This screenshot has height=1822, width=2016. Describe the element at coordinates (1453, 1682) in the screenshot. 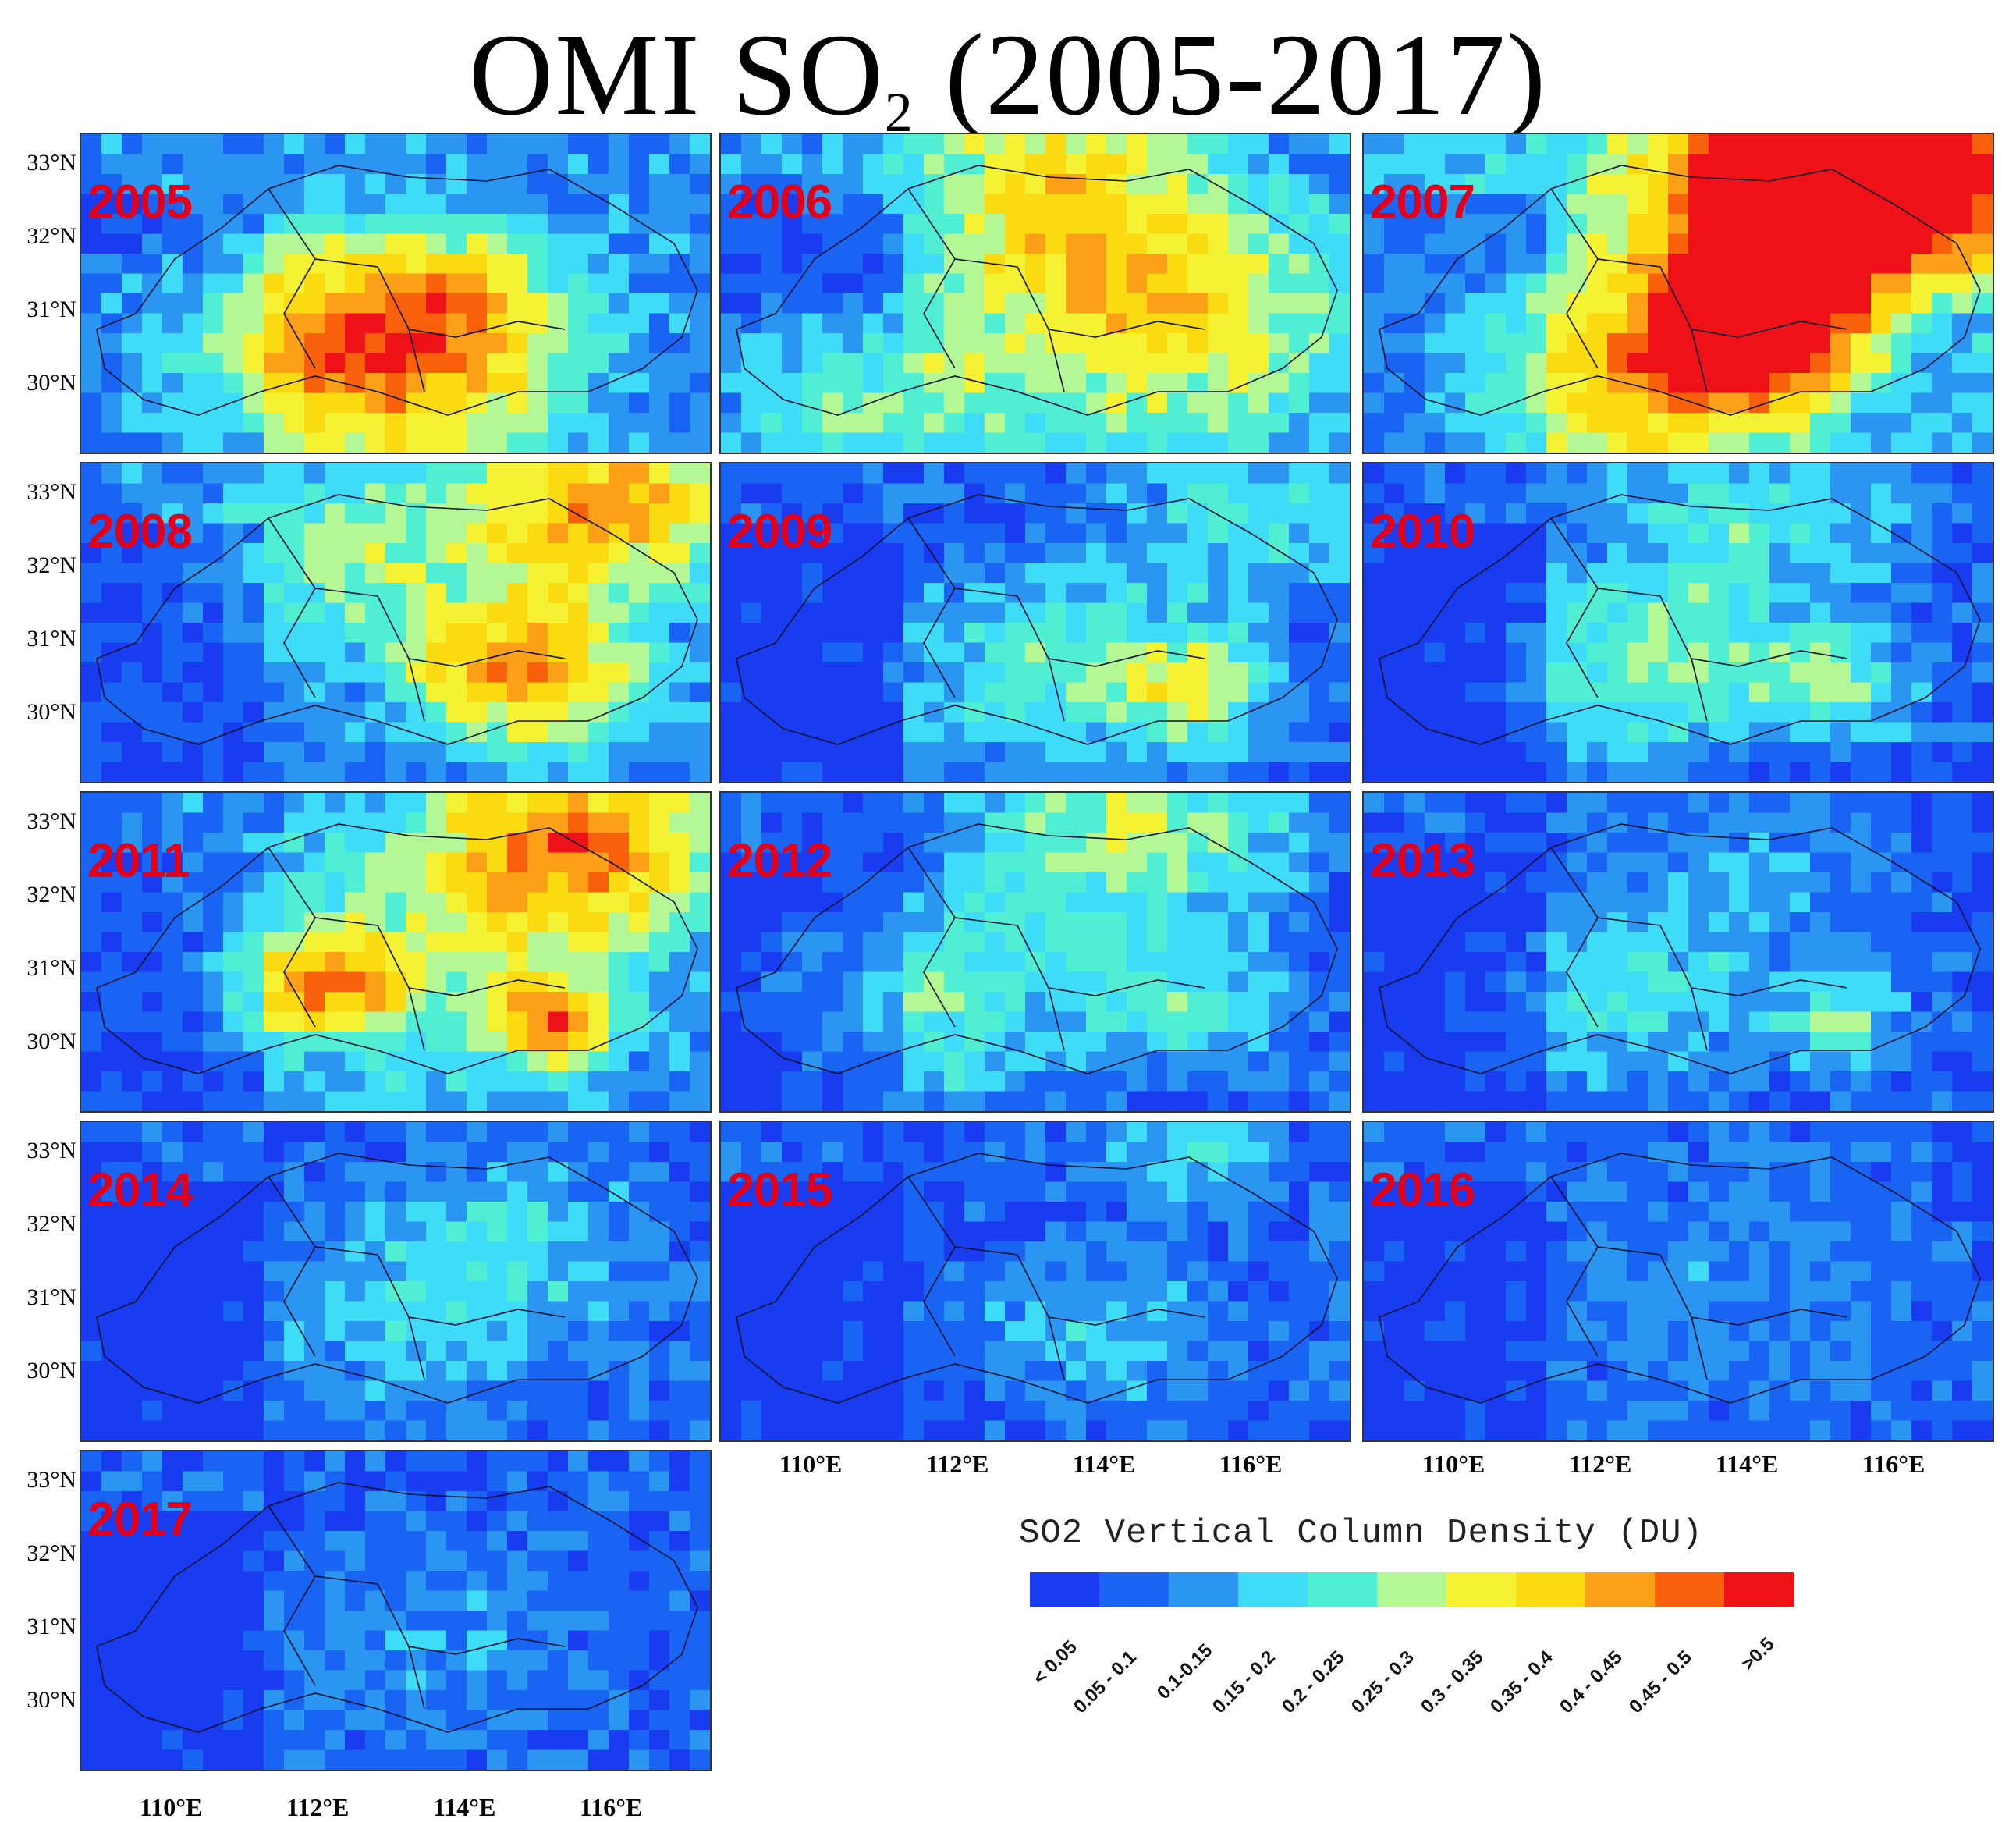

I see `legend-label: 0.3 - 0.35` at that location.